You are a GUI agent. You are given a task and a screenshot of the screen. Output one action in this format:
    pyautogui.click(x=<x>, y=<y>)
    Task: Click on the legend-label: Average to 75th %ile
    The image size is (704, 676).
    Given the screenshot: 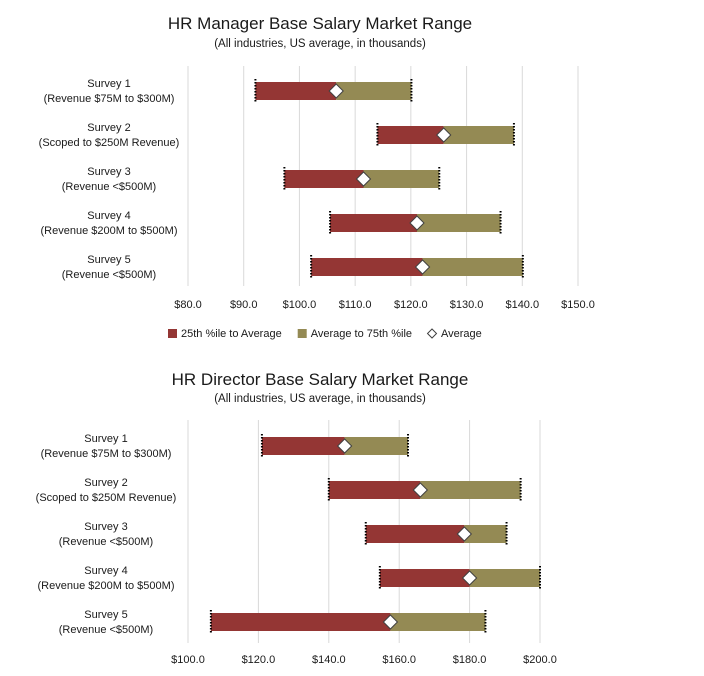 What is the action you would take?
    pyautogui.click(x=361, y=334)
    